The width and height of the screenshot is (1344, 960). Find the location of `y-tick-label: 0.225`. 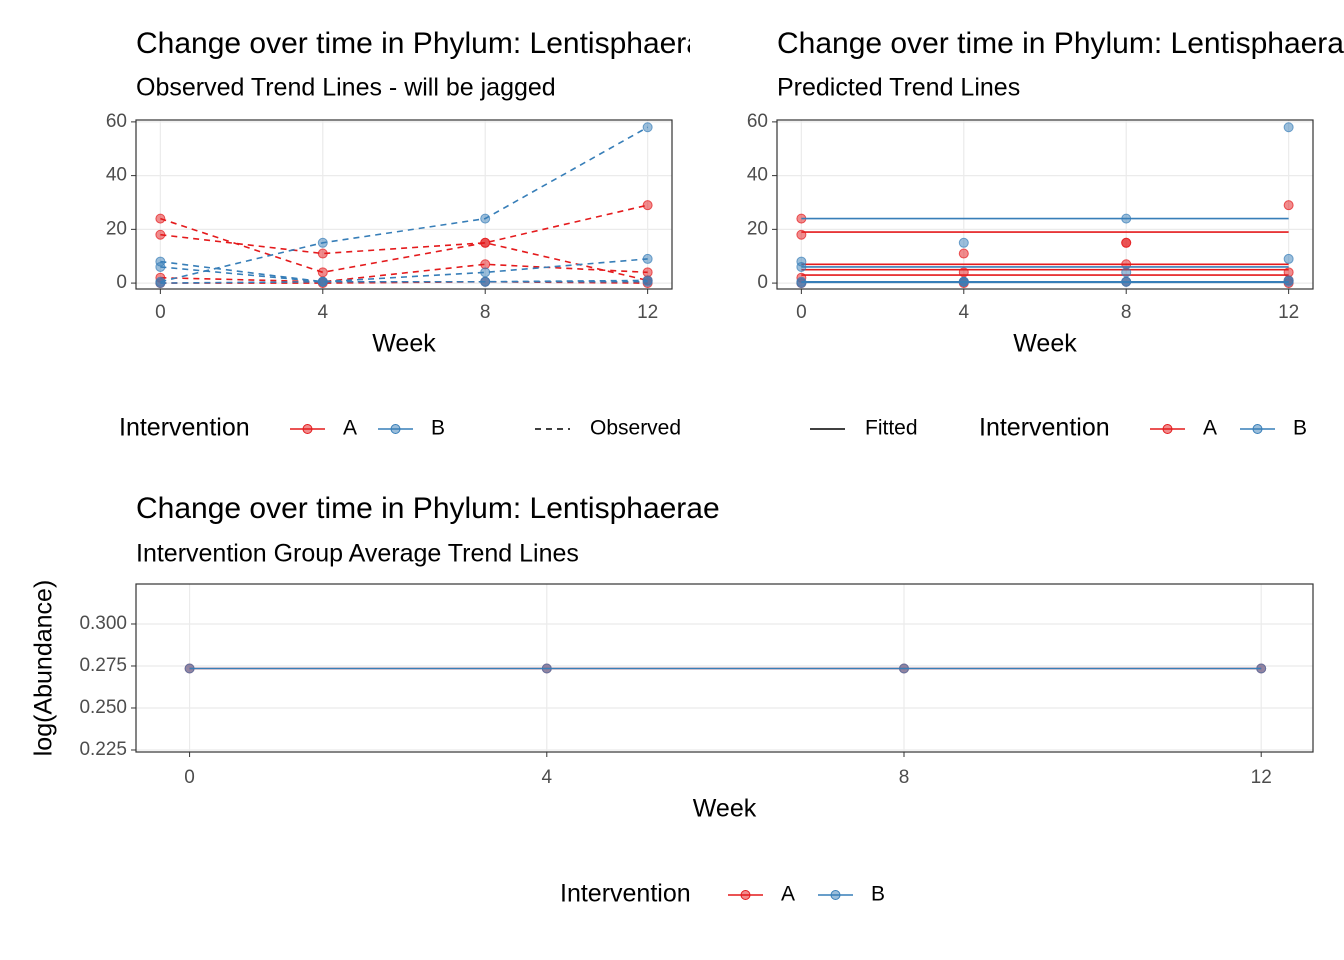

y-tick-label: 0.225 is located at coordinates (103, 749).